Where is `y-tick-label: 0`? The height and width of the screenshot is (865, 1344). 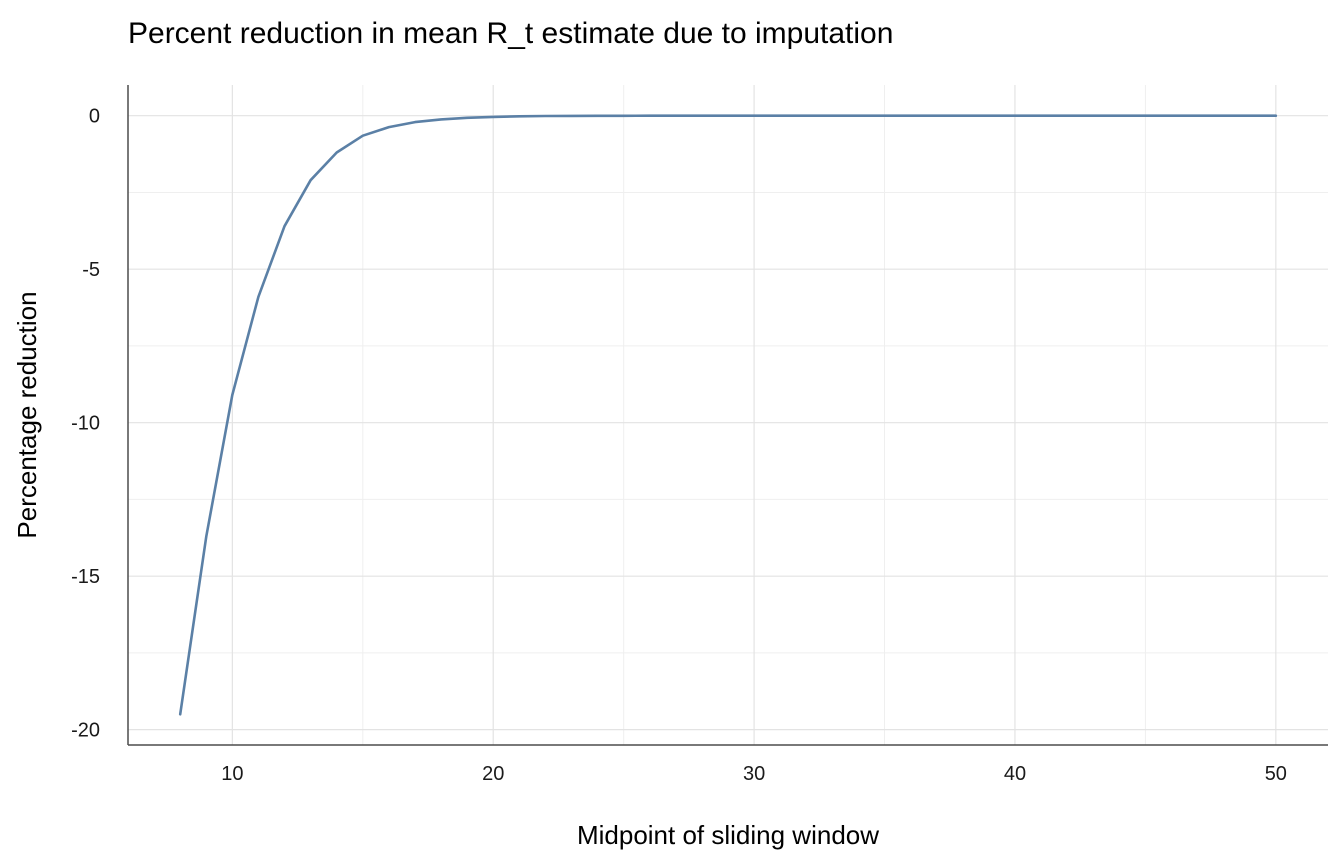
y-tick-label: 0 is located at coordinates (94, 117).